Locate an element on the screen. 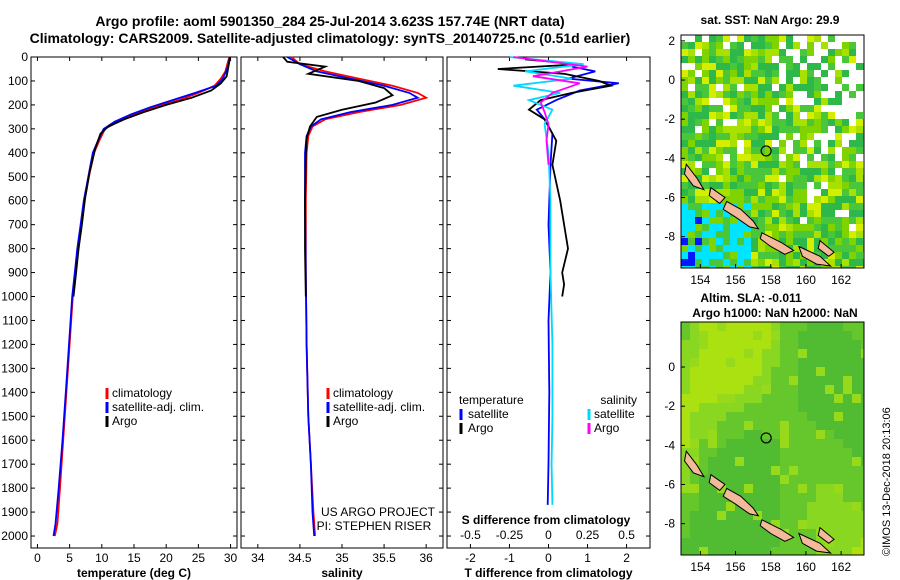  x-tick-label: -2 is located at coordinates (470, 558).